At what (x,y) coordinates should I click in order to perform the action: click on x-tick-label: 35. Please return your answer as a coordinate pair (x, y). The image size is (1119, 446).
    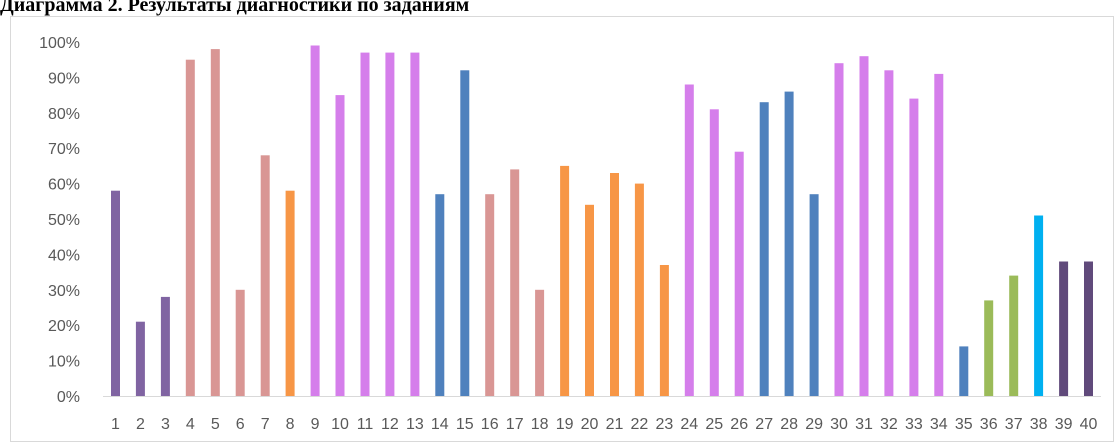
    Looking at the image, I should click on (964, 424).